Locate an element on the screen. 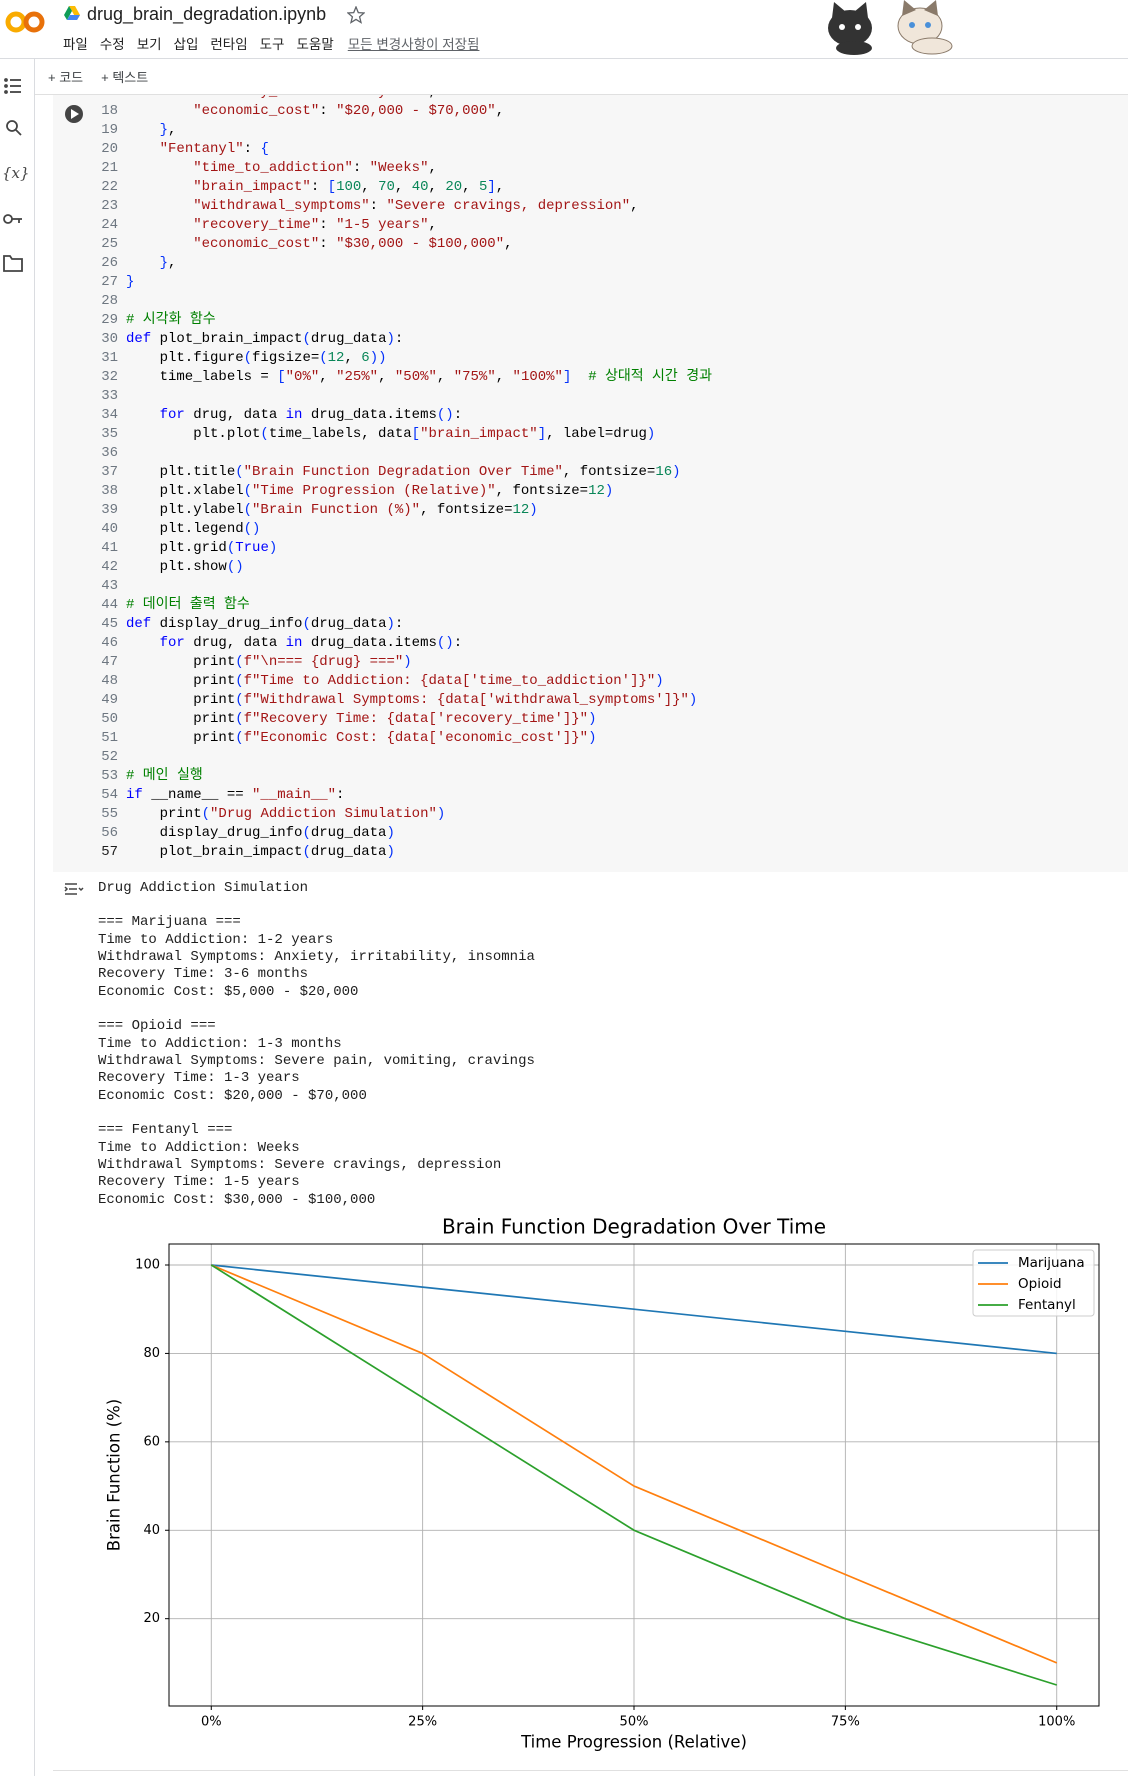 This screenshot has height=1776, width=1128. legend-label: Marijuana is located at coordinates (1051, 1263).